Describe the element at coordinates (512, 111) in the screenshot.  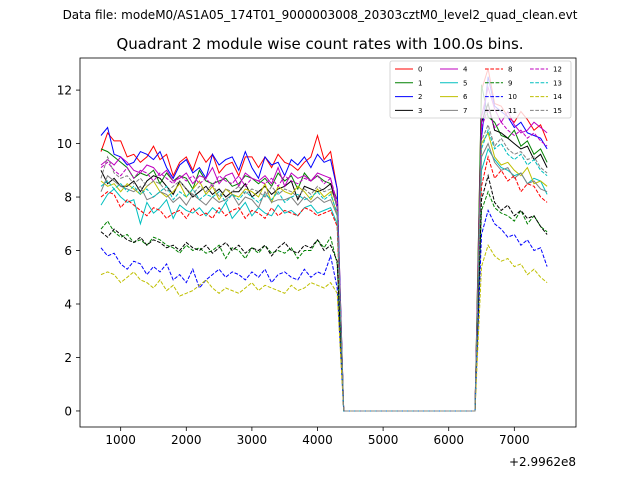
I see `legend-label-11: 11` at that location.